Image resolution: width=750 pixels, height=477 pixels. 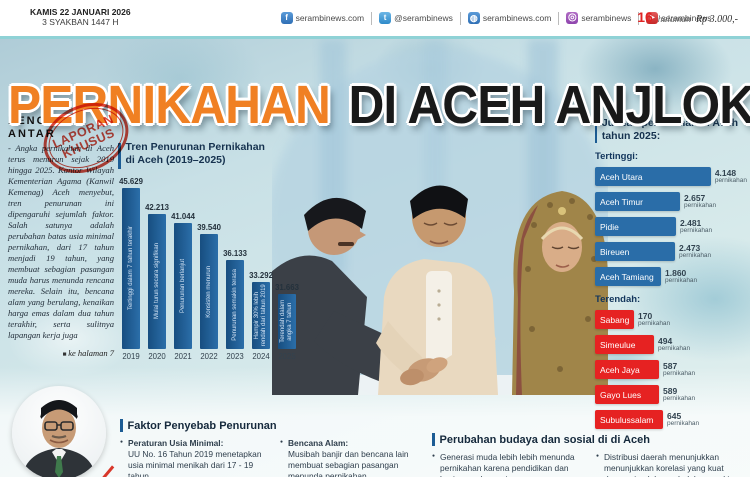 I want to click on region-value: 2.481 pernikahan, so click(x=696, y=226).